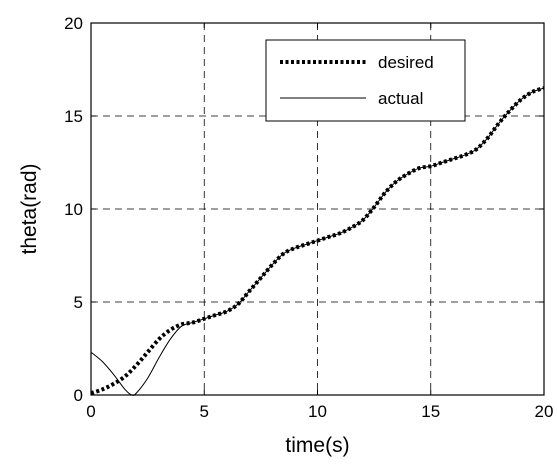 The height and width of the screenshot is (468, 557). What do you see at coordinates (78, 302) in the screenshot?
I see `y-tick-label: 5` at bounding box center [78, 302].